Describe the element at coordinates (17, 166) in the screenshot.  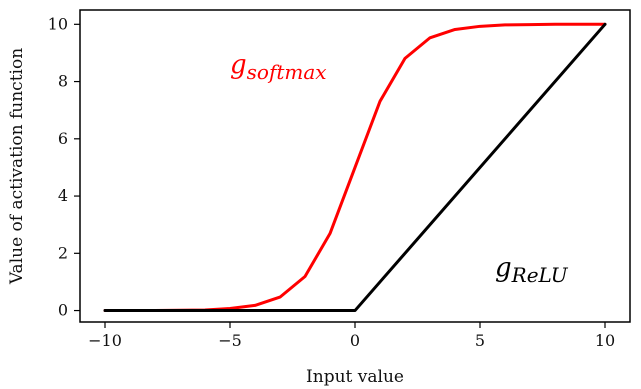
I see `y-axis-label: Value of activation function` at that location.